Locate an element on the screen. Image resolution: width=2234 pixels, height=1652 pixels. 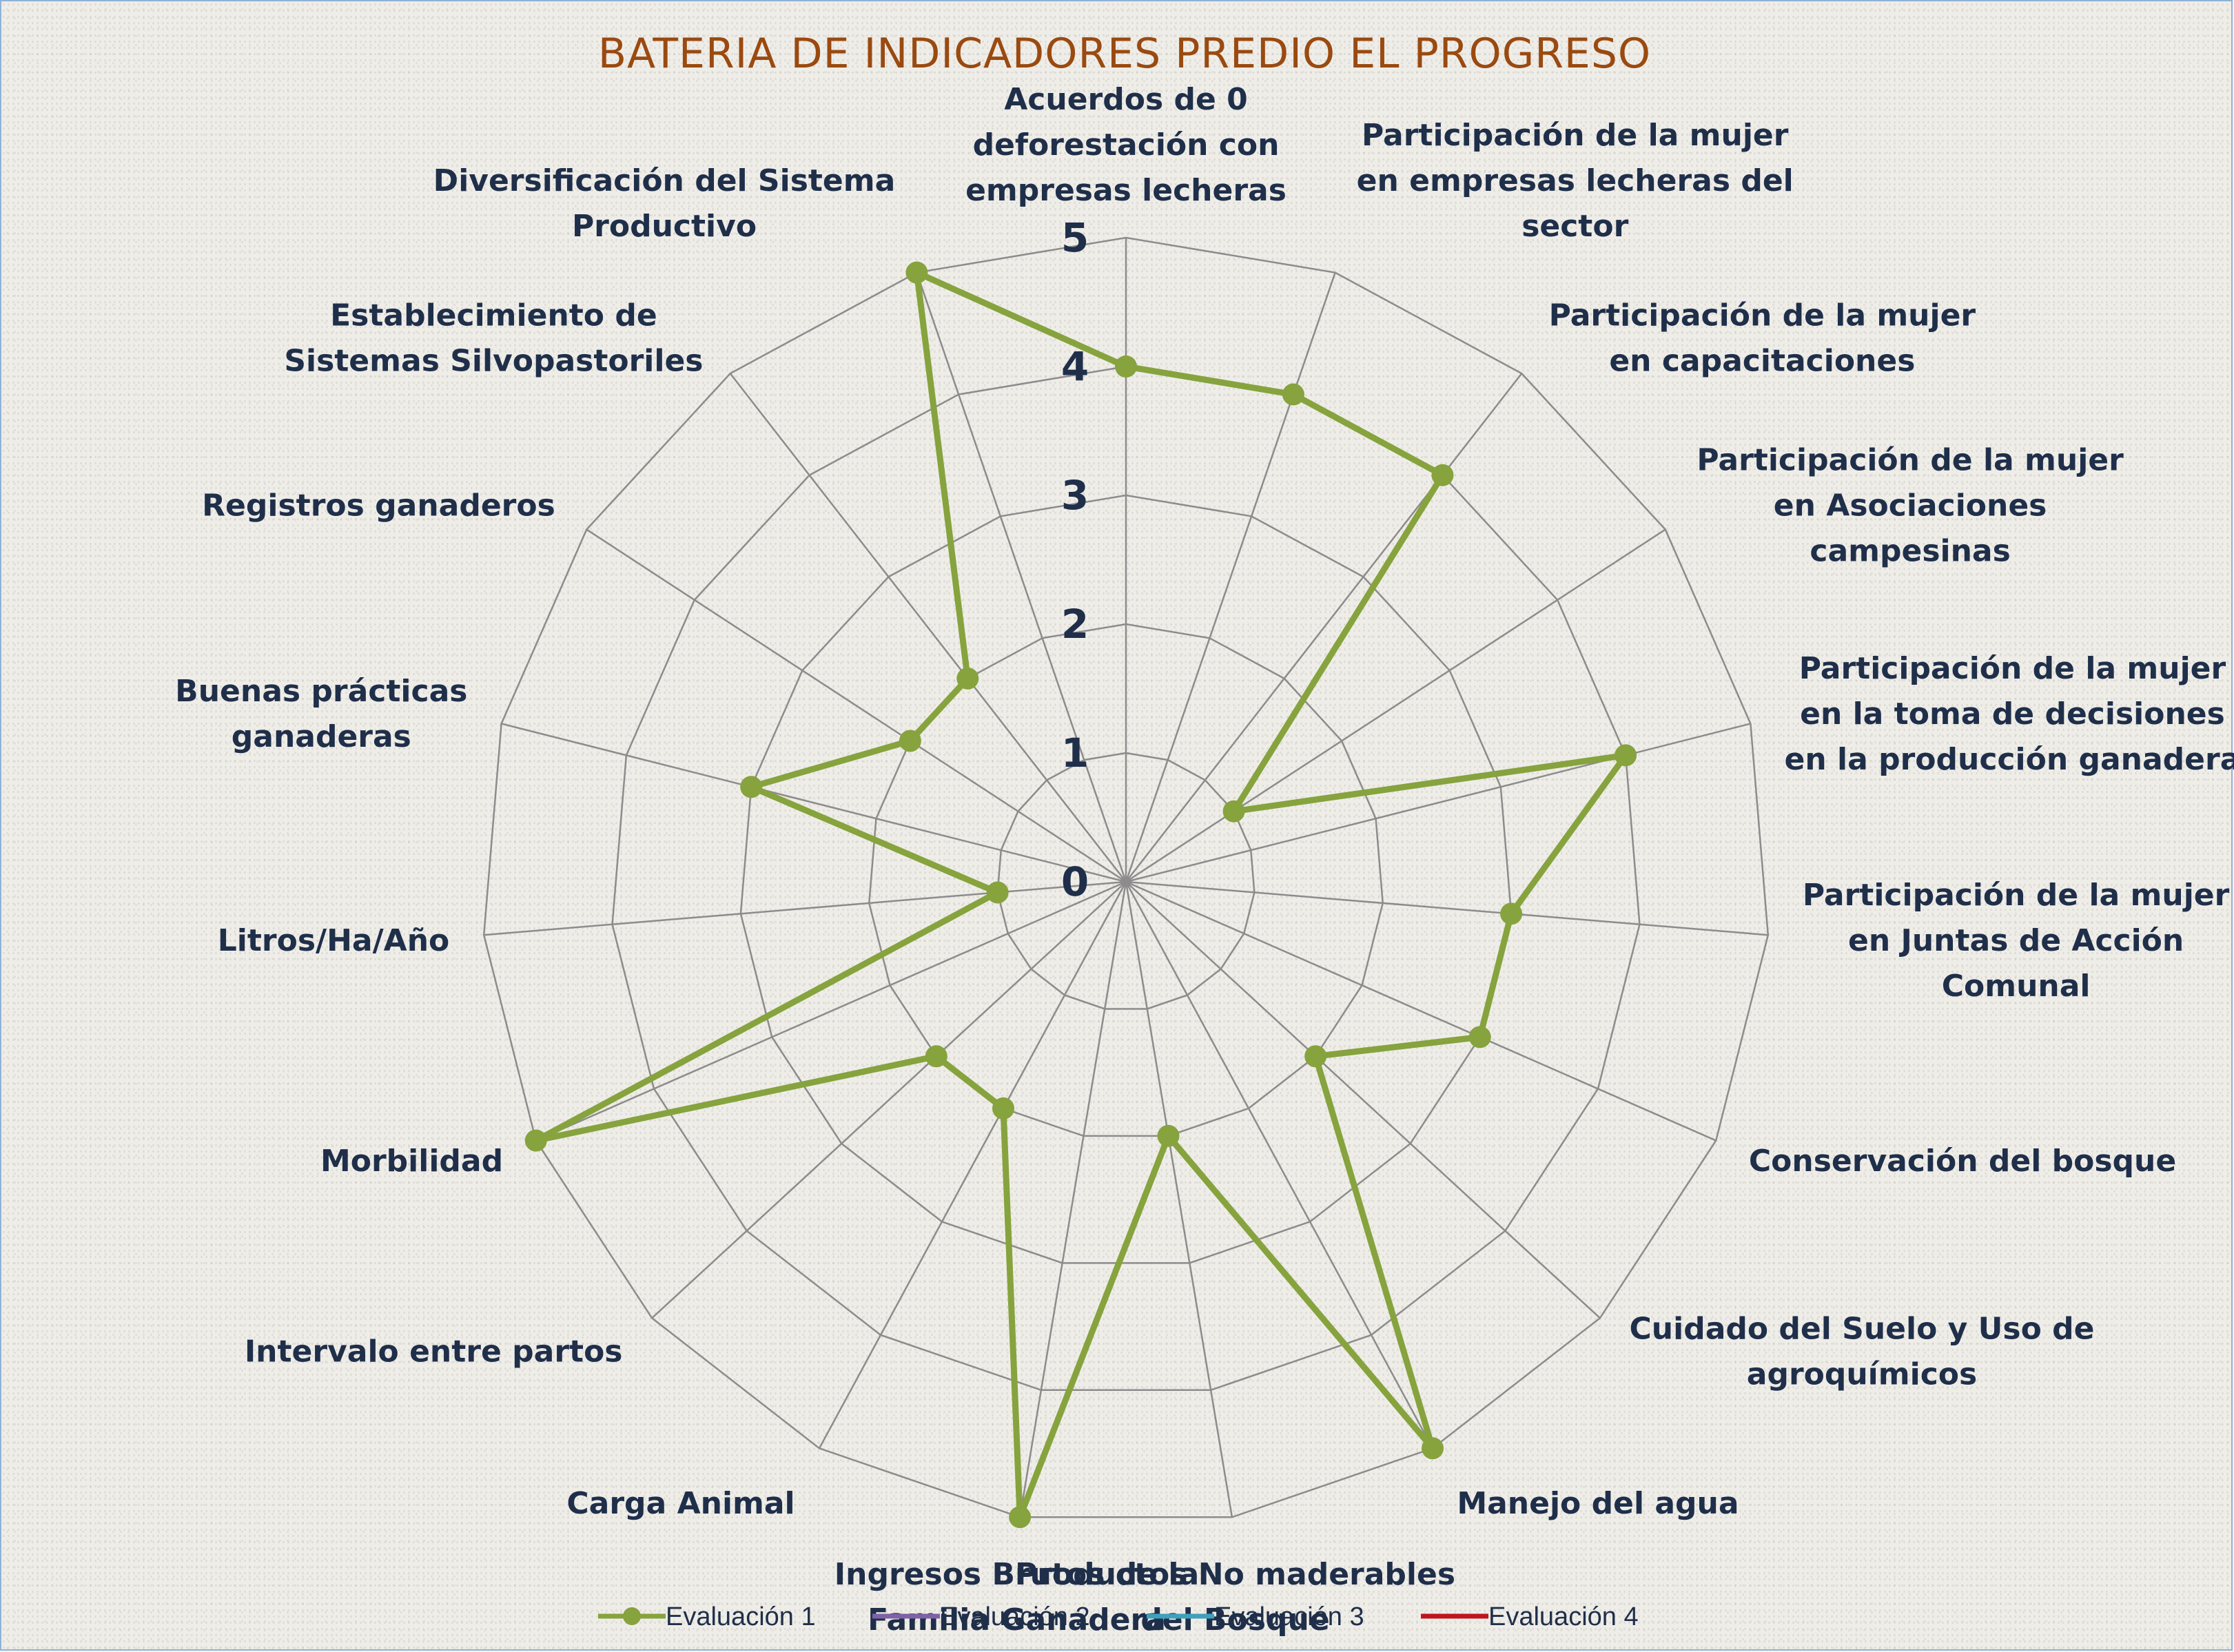
category-label-line: deforestación con is located at coordinates (1126, 145).